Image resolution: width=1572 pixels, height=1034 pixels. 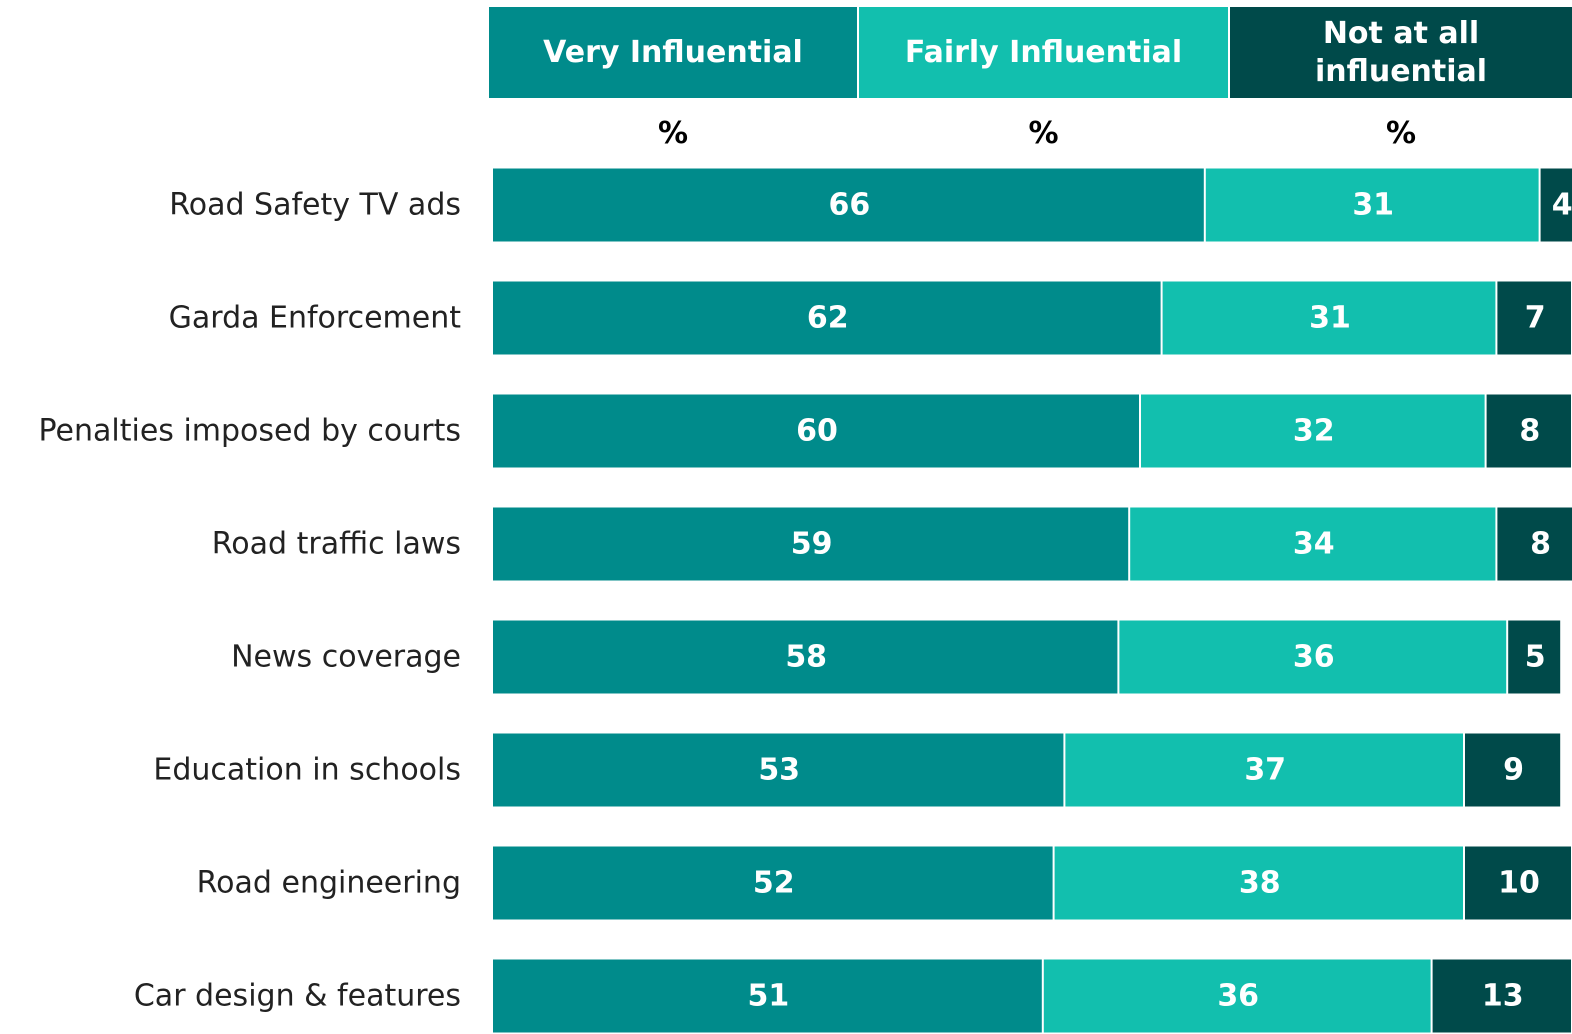 I want to click on value-label: 62, so click(x=828, y=318).